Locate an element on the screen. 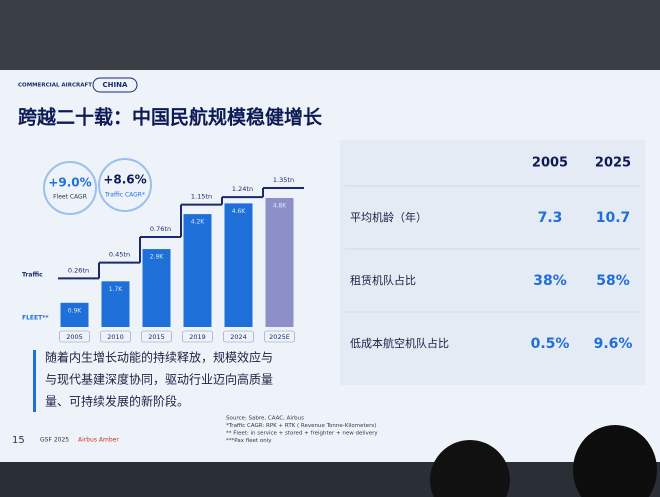 The image size is (660, 497). step-label: 0.26tn is located at coordinates (78, 270).